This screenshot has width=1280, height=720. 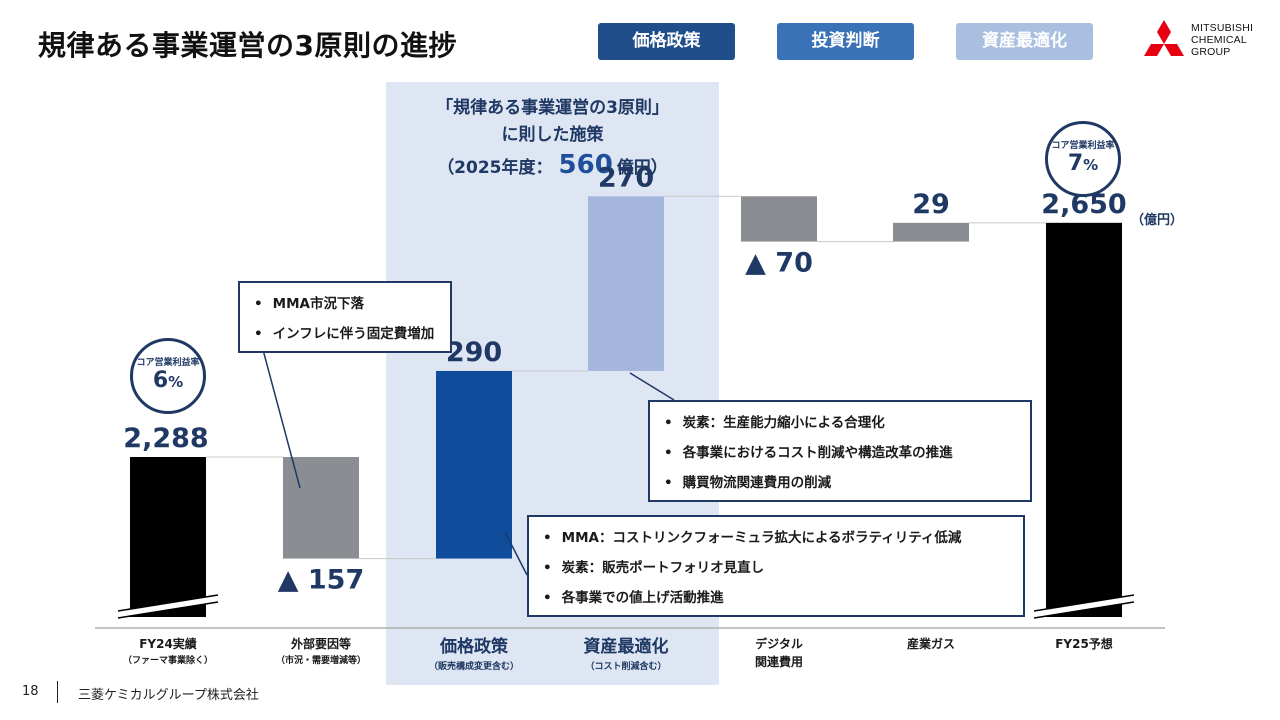 I want to click on callout-external-factors: MMA市況下落 インフレに伴う固定費増加, so click(x=345, y=317).